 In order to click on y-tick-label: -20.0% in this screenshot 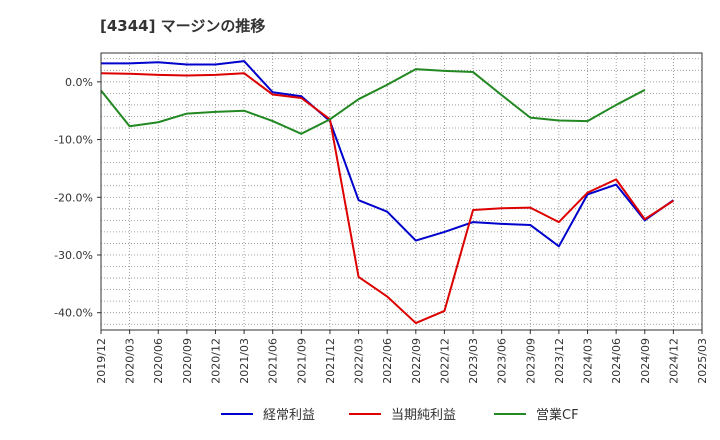, I will do `click(73, 197)`.